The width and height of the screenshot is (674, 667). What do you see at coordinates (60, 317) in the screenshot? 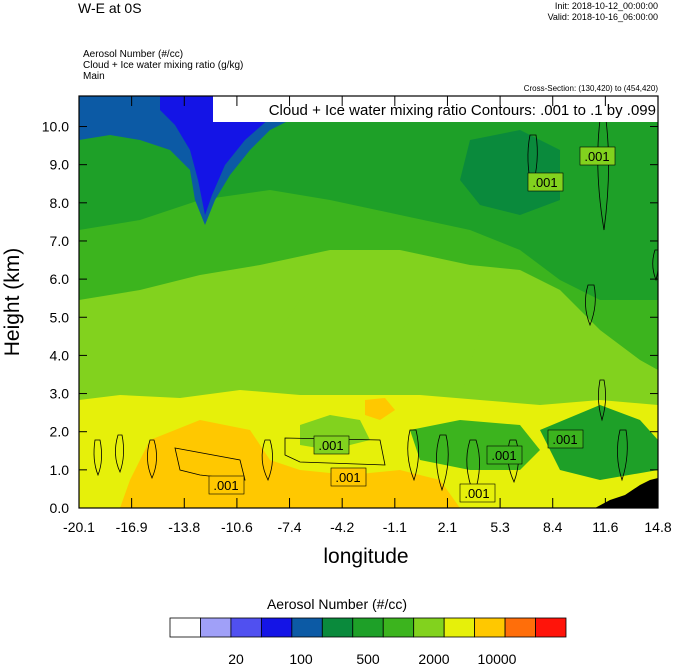
I see `y-tick-label: 5.0` at bounding box center [60, 317].